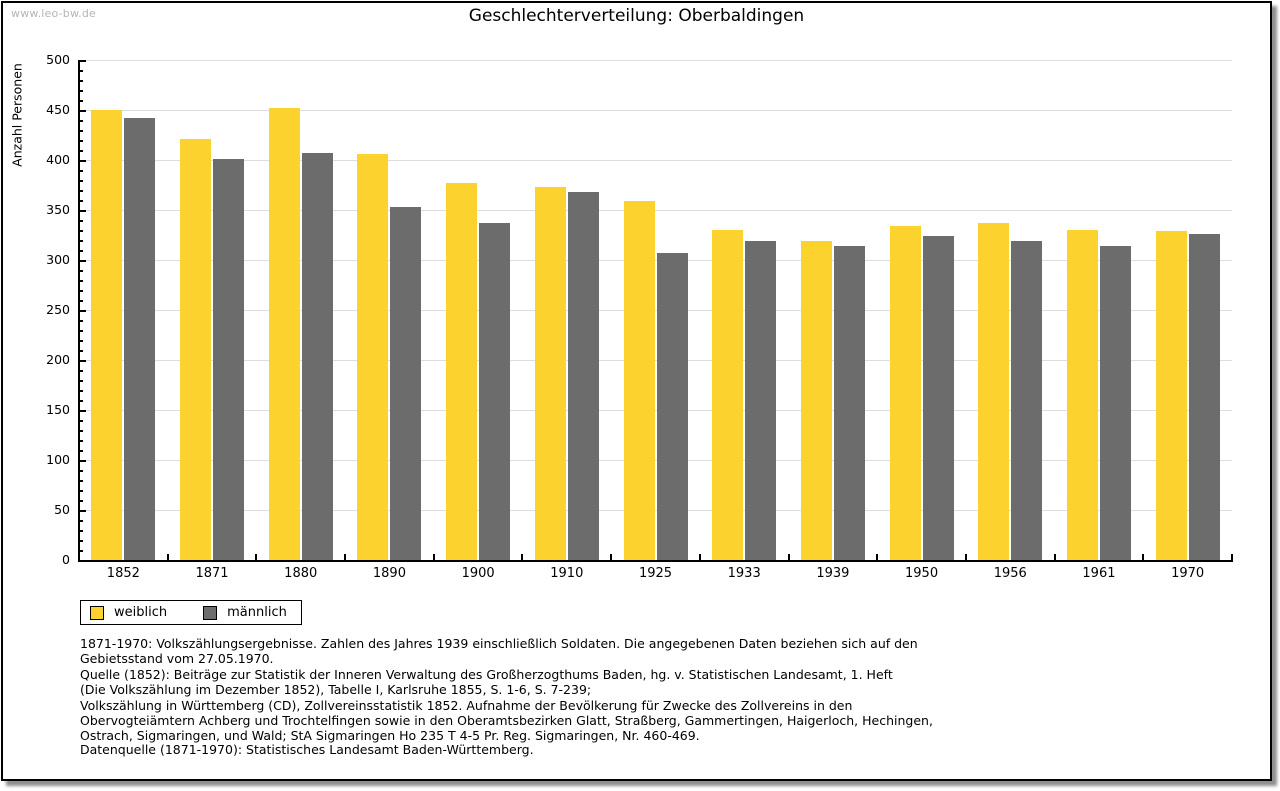 Image resolution: width=1280 pixels, height=791 pixels. What do you see at coordinates (639, 380) in the screenshot?
I see `bar-weiblich-1925` at bounding box center [639, 380].